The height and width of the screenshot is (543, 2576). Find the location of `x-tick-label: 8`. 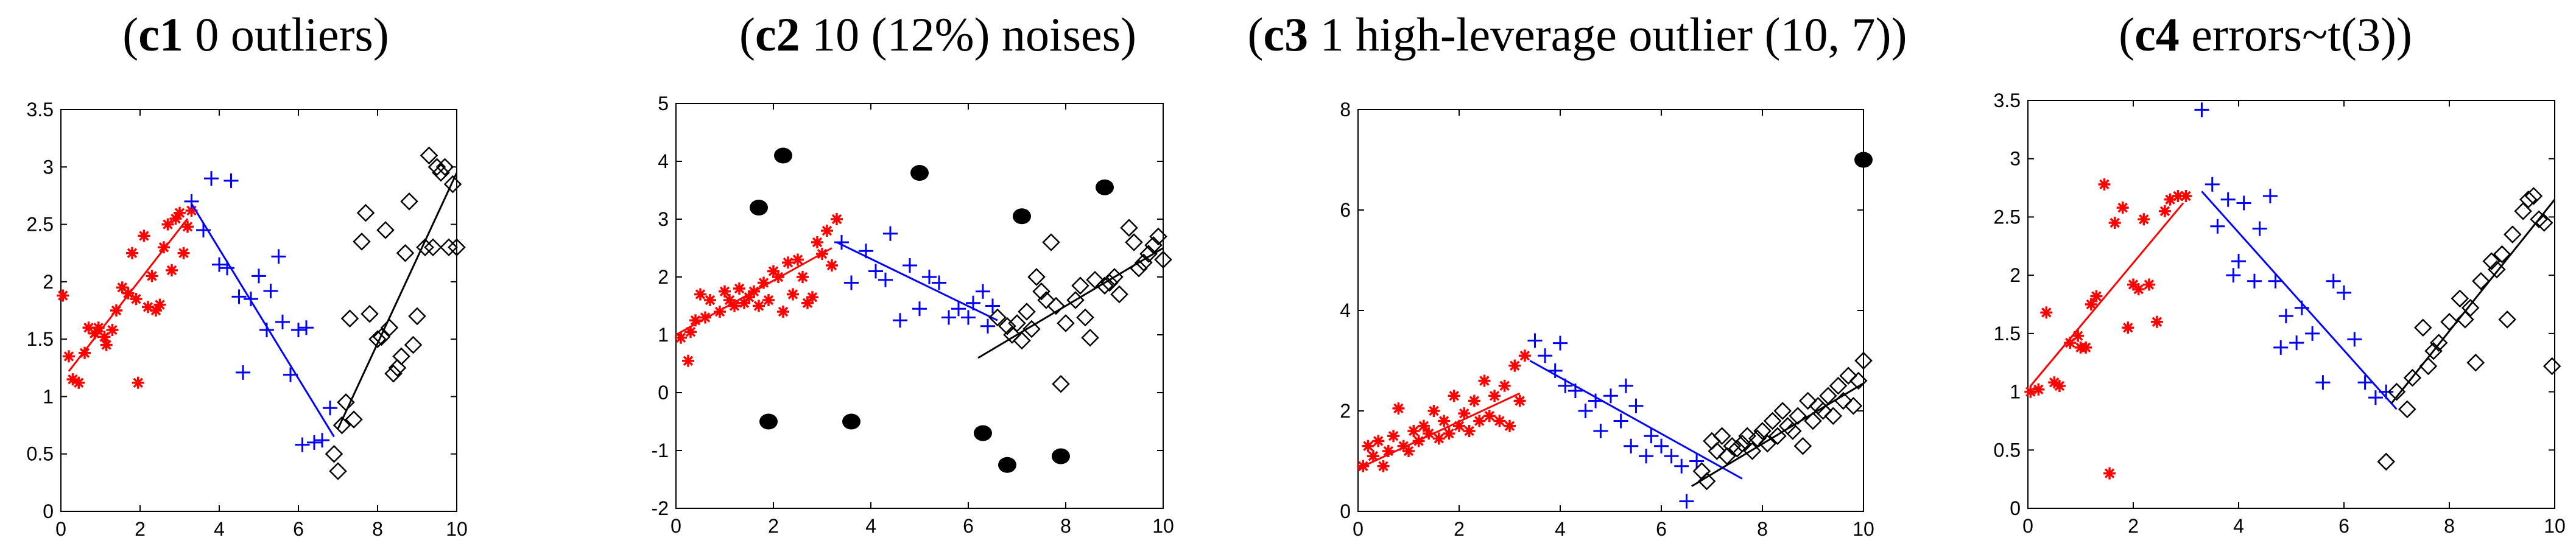

x-tick-label: 8 is located at coordinates (1065, 526).